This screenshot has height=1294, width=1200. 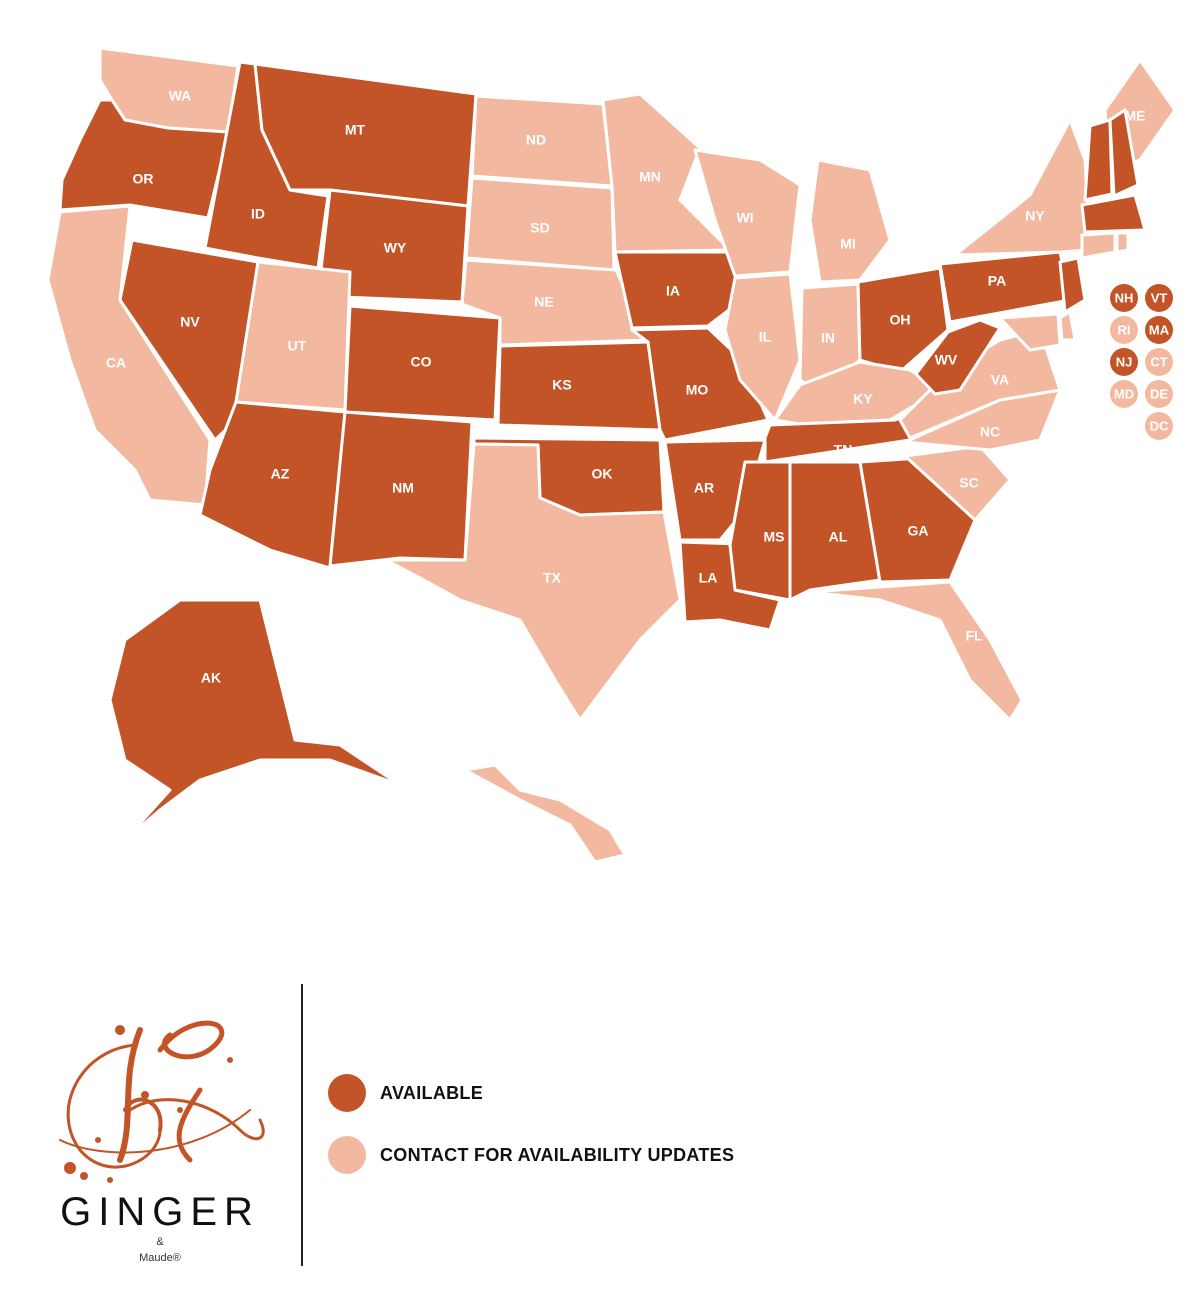 What do you see at coordinates (255, 720) in the screenshot?
I see `state-ak` at bounding box center [255, 720].